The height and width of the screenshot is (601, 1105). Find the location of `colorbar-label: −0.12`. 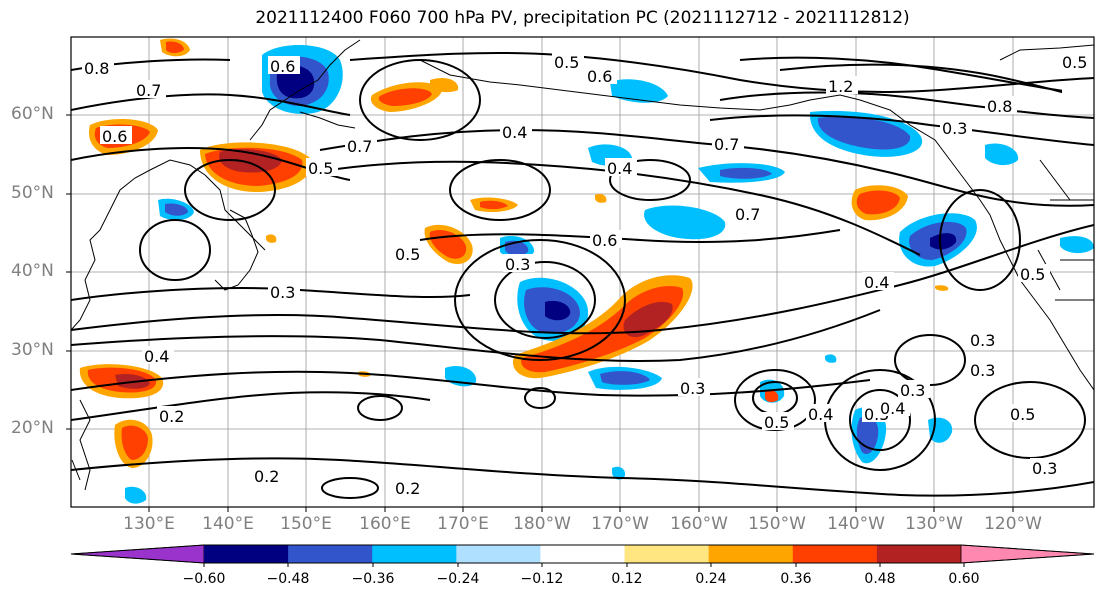

colorbar-label: −0.12 is located at coordinates (542, 579).